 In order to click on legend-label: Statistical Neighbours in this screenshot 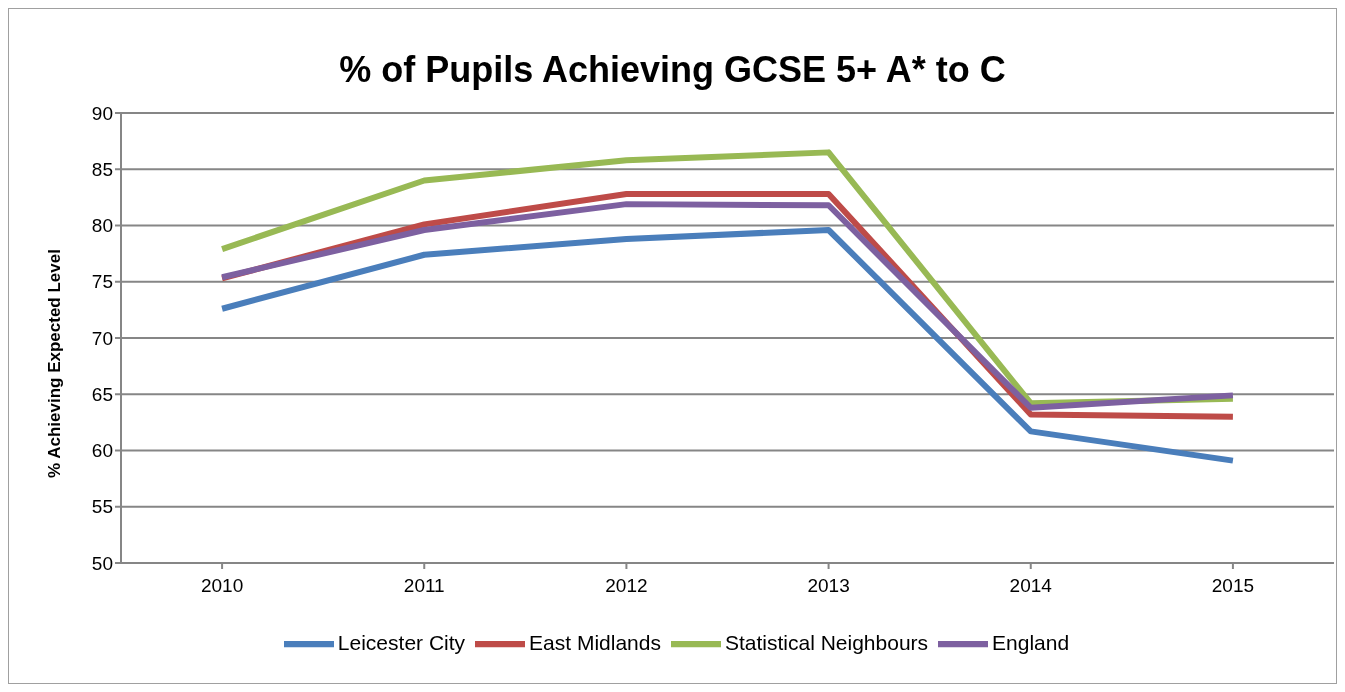, I will do `click(826, 642)`.